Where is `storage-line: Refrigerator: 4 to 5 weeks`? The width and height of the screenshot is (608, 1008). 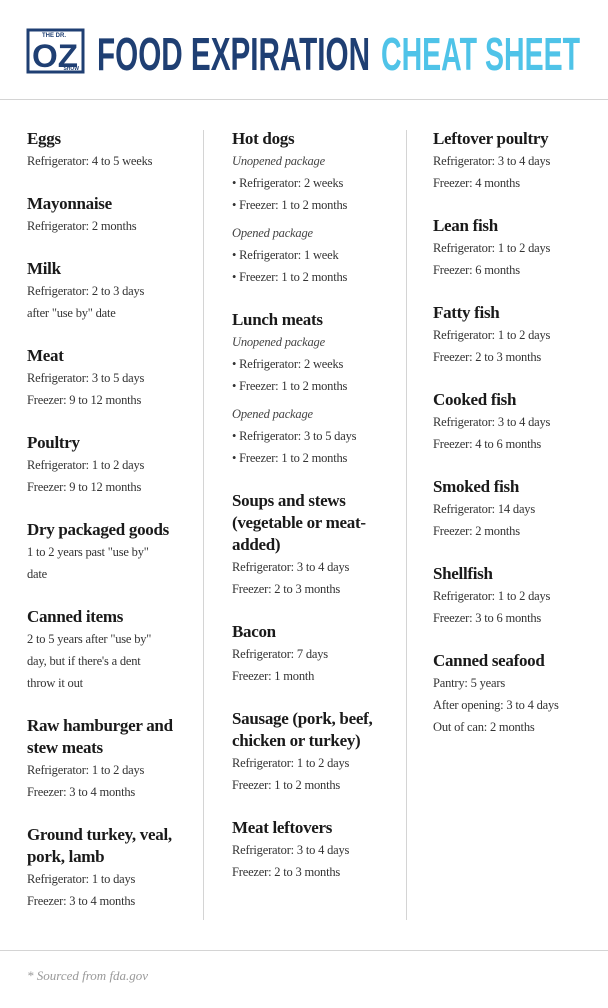 storage-line: Refrigerator: 4 to 5 weeks is located at coordinates (90, 161).